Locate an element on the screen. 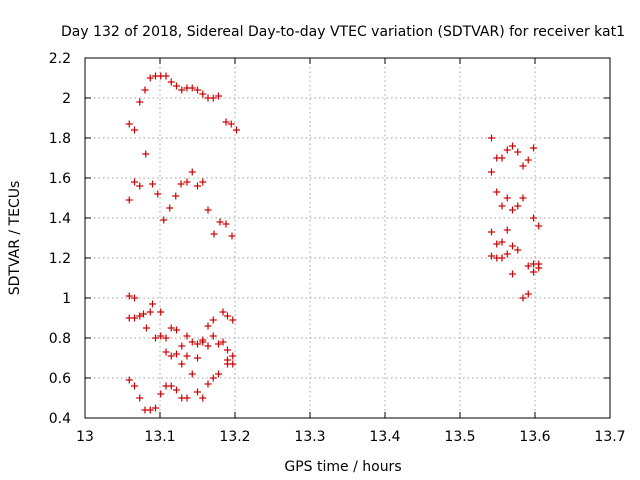  x-tick-label: 13.4 is located at coordinates (384, 437).